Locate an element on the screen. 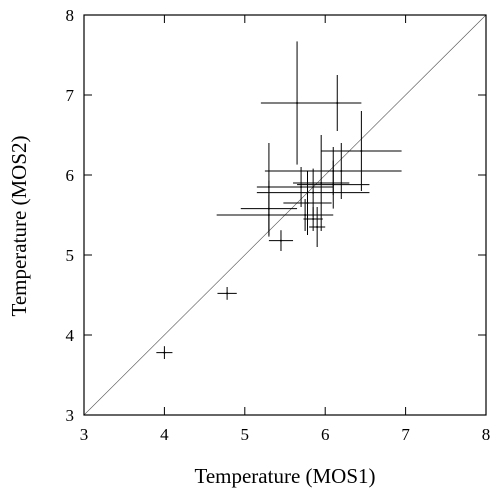 This screenshot has width=490, height=493. y-axis-title: Temperature (MOS2) is located at coordinates (19, 225).